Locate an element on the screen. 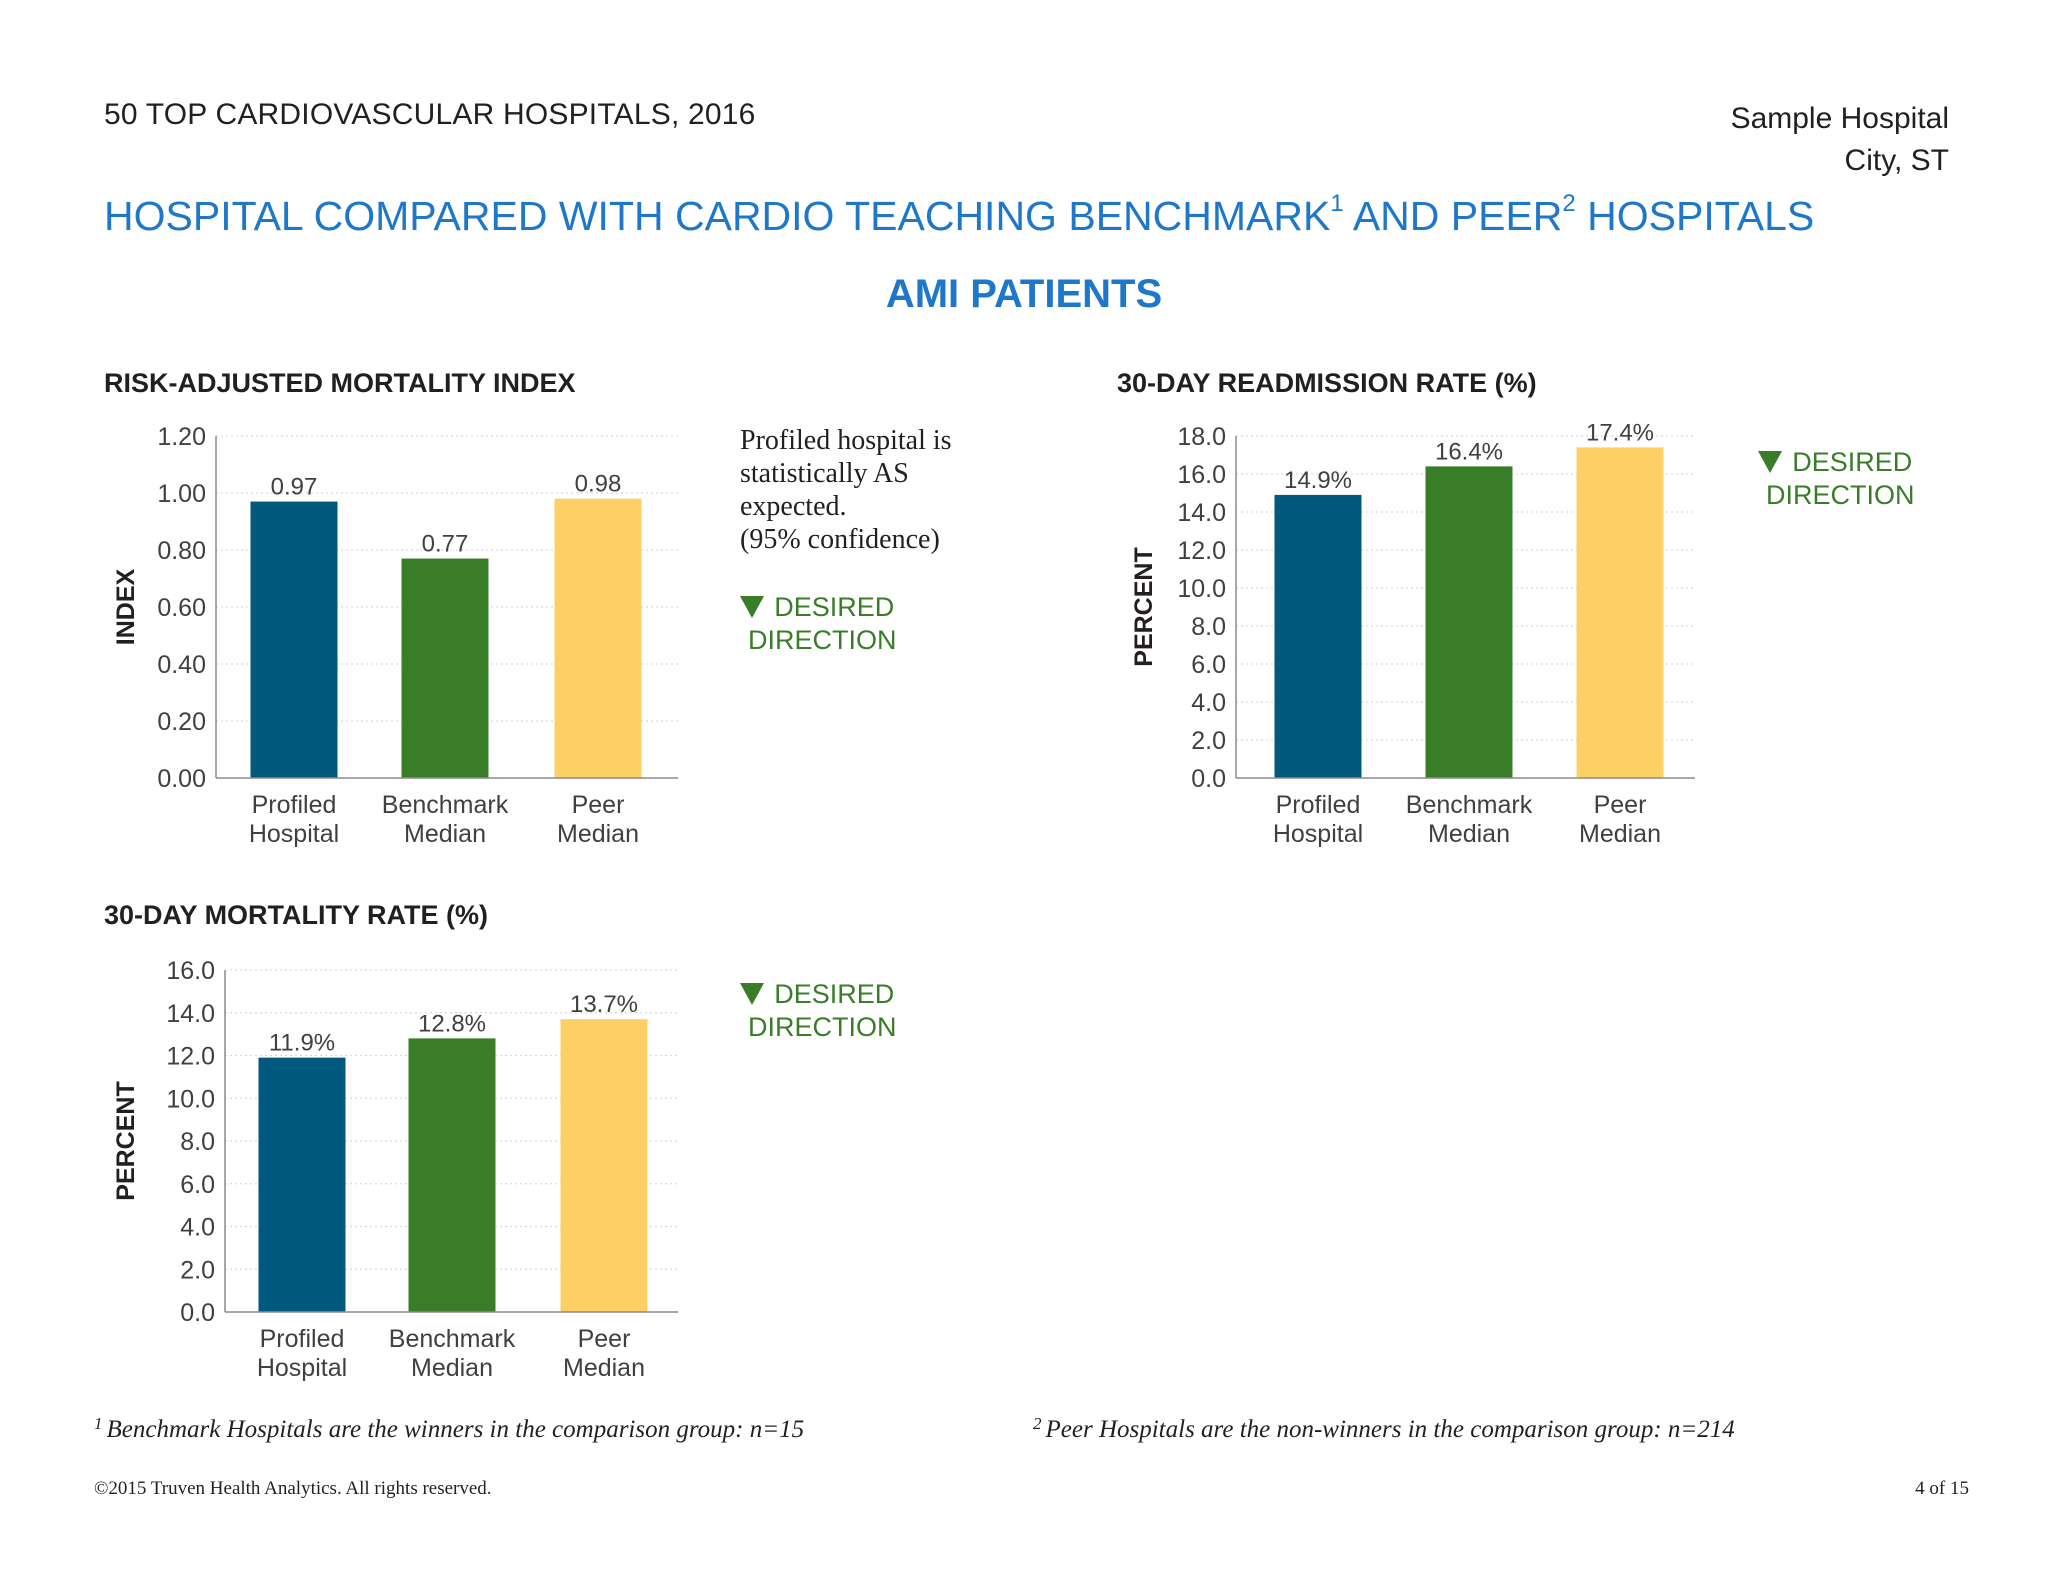 The height and width of the screenshot is (1582, 2048). readmission-ytick-label: 6.0 is located at coordinates (1208, 665).